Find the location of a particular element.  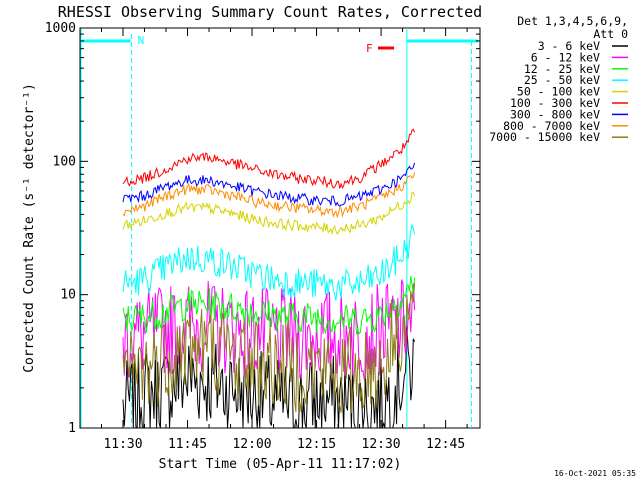

legend-label: 100 - 300 keV is located at coordinates (555, 103).